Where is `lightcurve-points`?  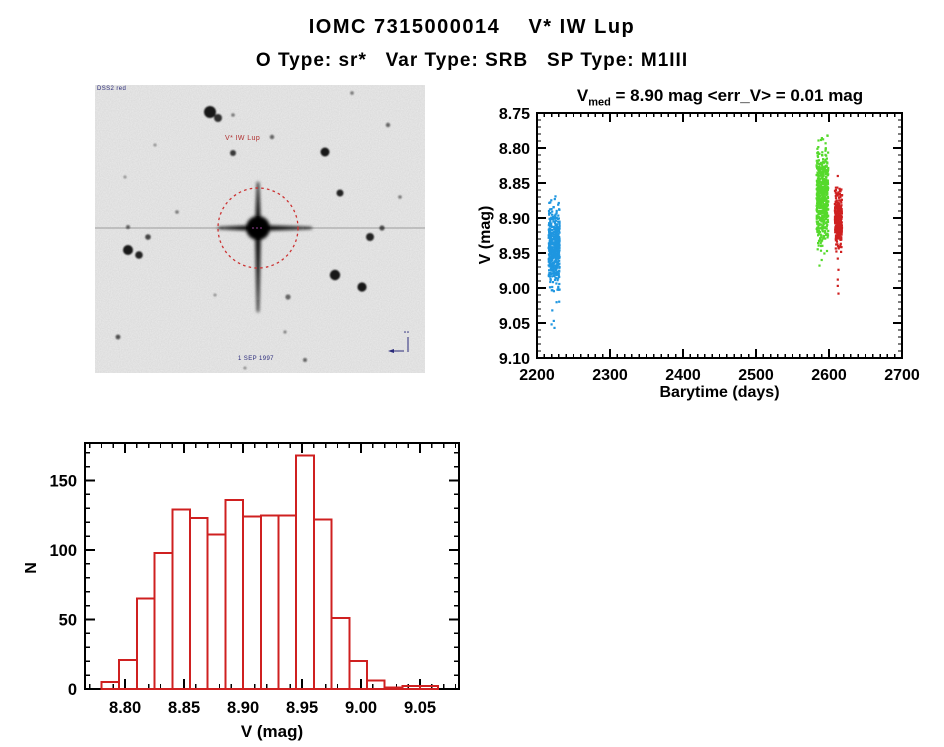
lightcurve-points is located at coordinates (695, 231).